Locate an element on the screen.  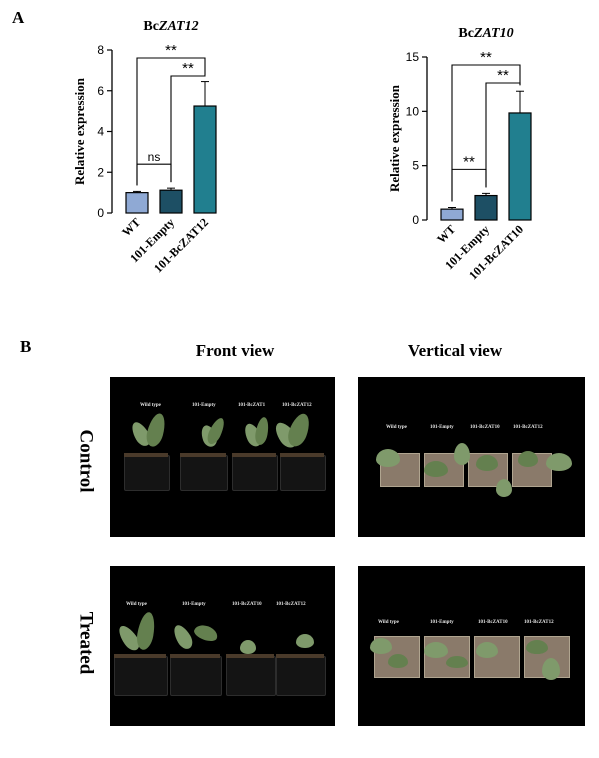
y-tick-label: 5 is located at coordinates (415, 166).